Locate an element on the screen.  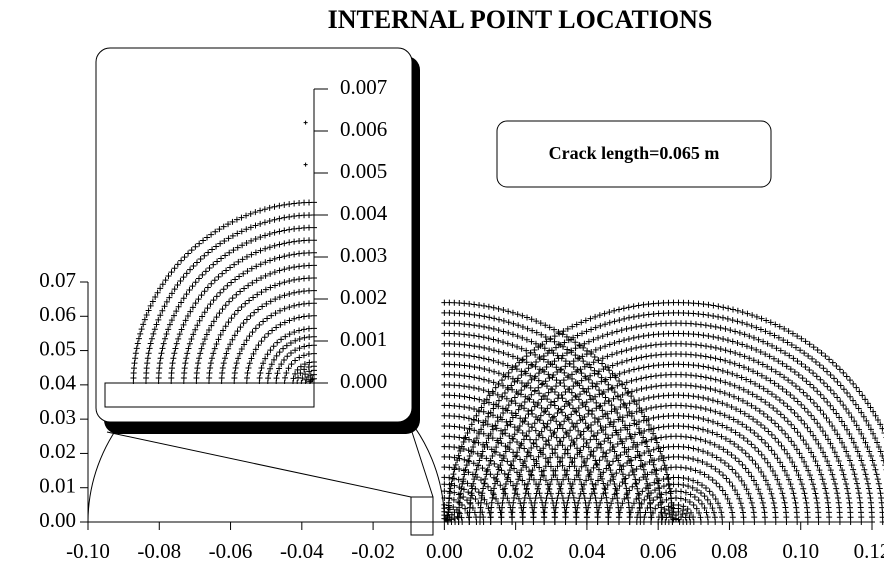
point-cloud is located at coordinates (223, 291).